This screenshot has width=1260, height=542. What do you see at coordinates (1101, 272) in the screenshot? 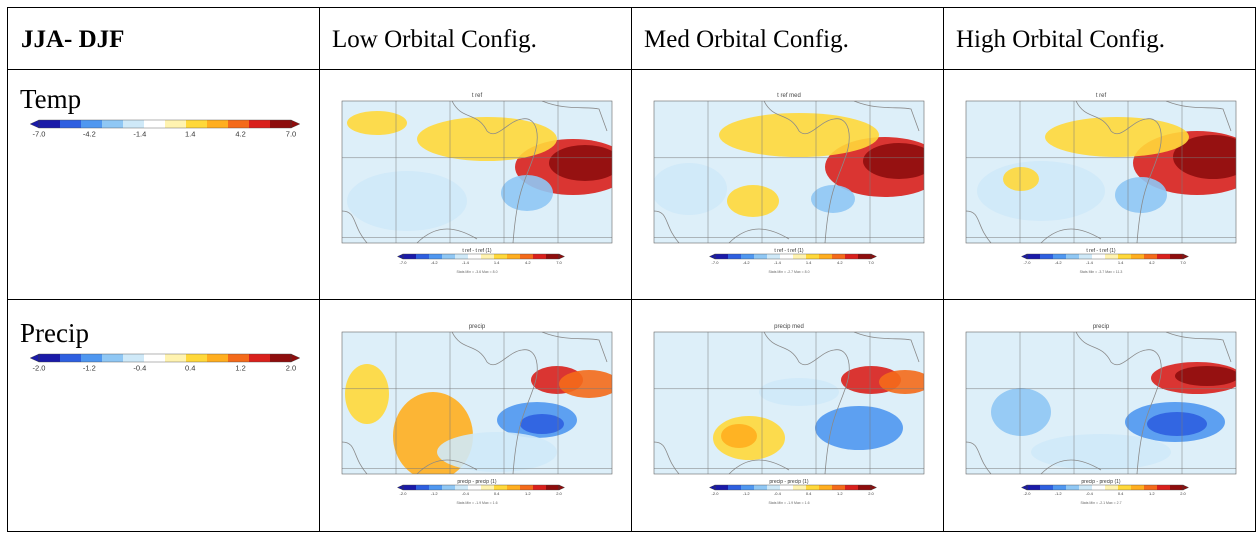
I see `map-stats: Stats Min = -3.7 Max = 11.3` at bounding box center [1101, 272].